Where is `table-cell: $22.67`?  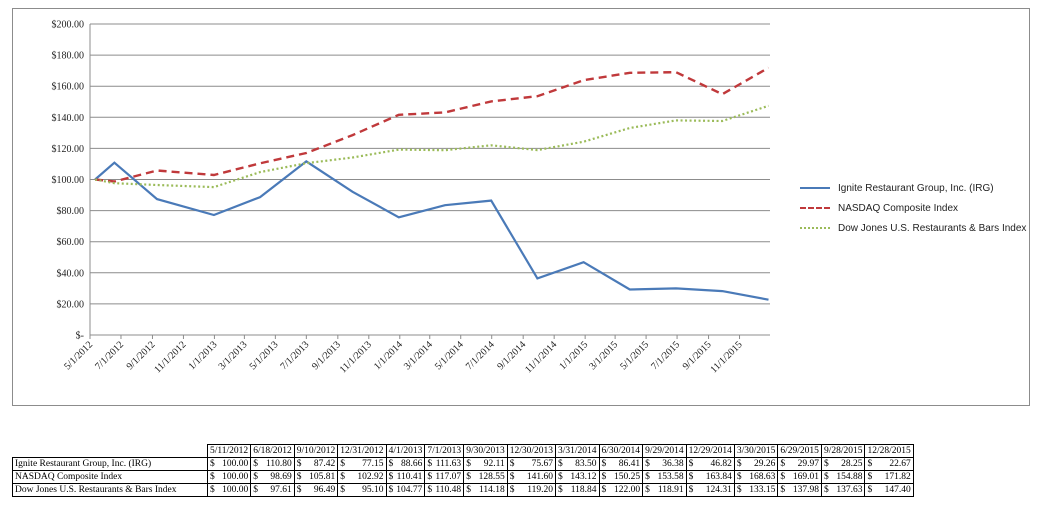 table-cell: $22.67 is located at coordinates (889, 464).